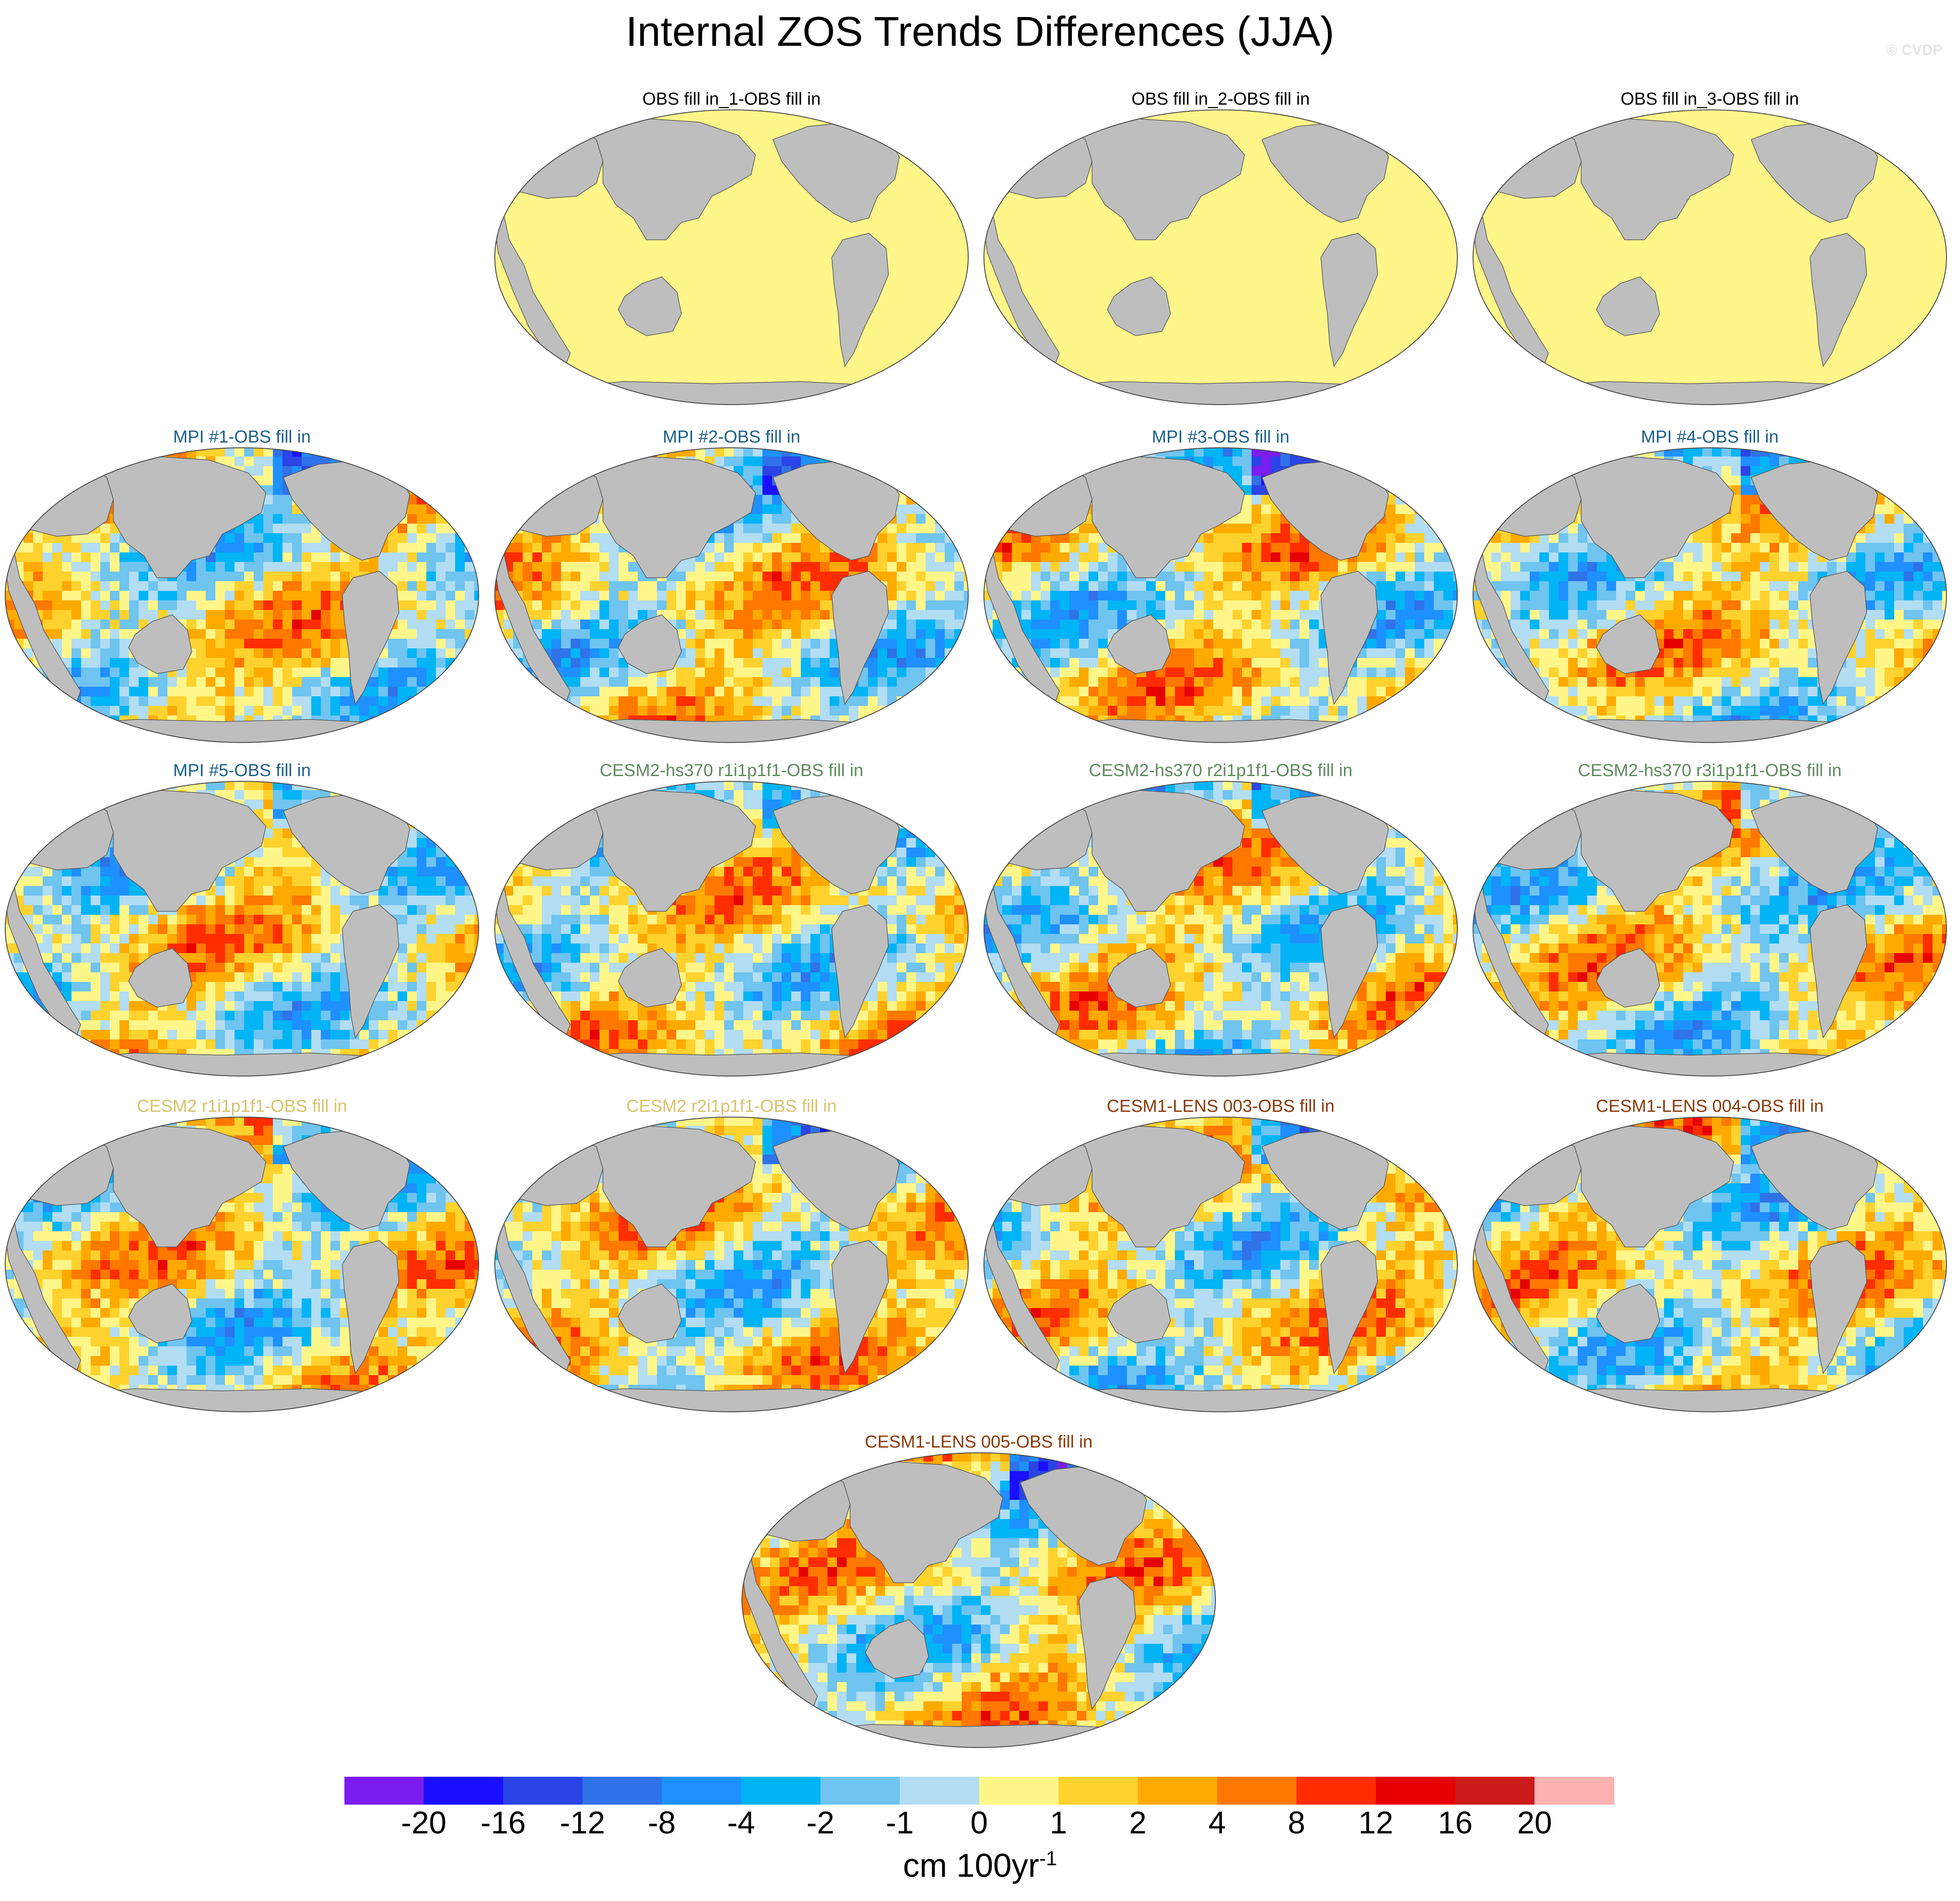 The height and width of the screenshot is (1901, 1960). I want to click on colorbar-tick-label: -16, so click(503, 1823).